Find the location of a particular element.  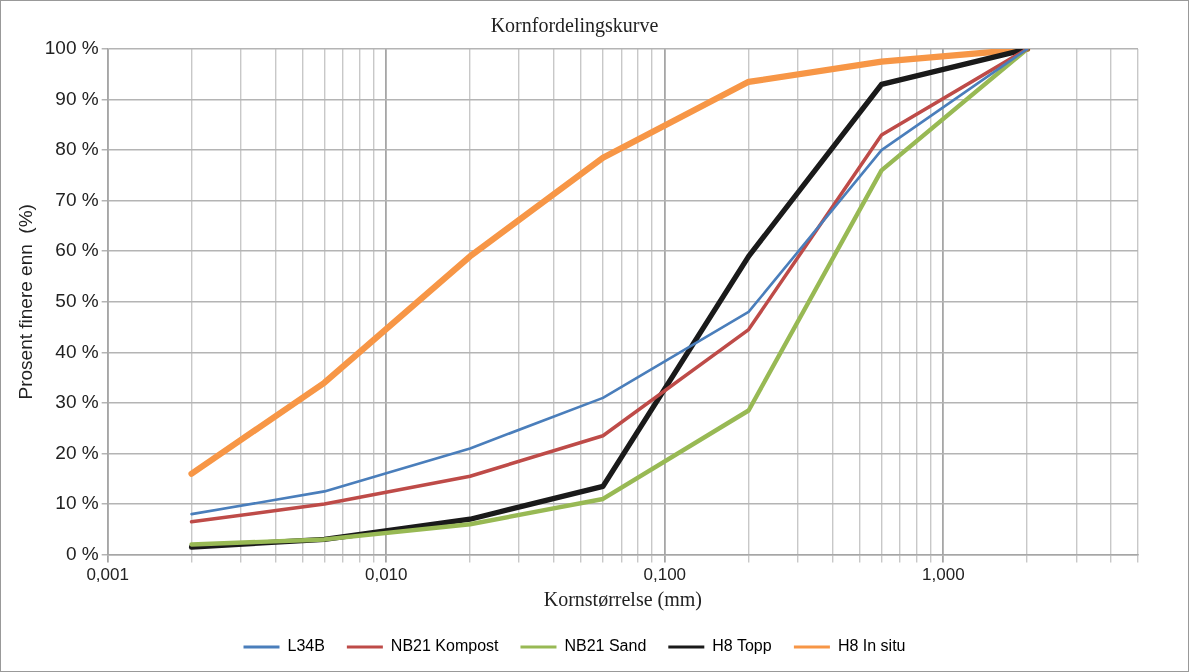

y-tick-label: 30 % is located at coordinates (77, 402).